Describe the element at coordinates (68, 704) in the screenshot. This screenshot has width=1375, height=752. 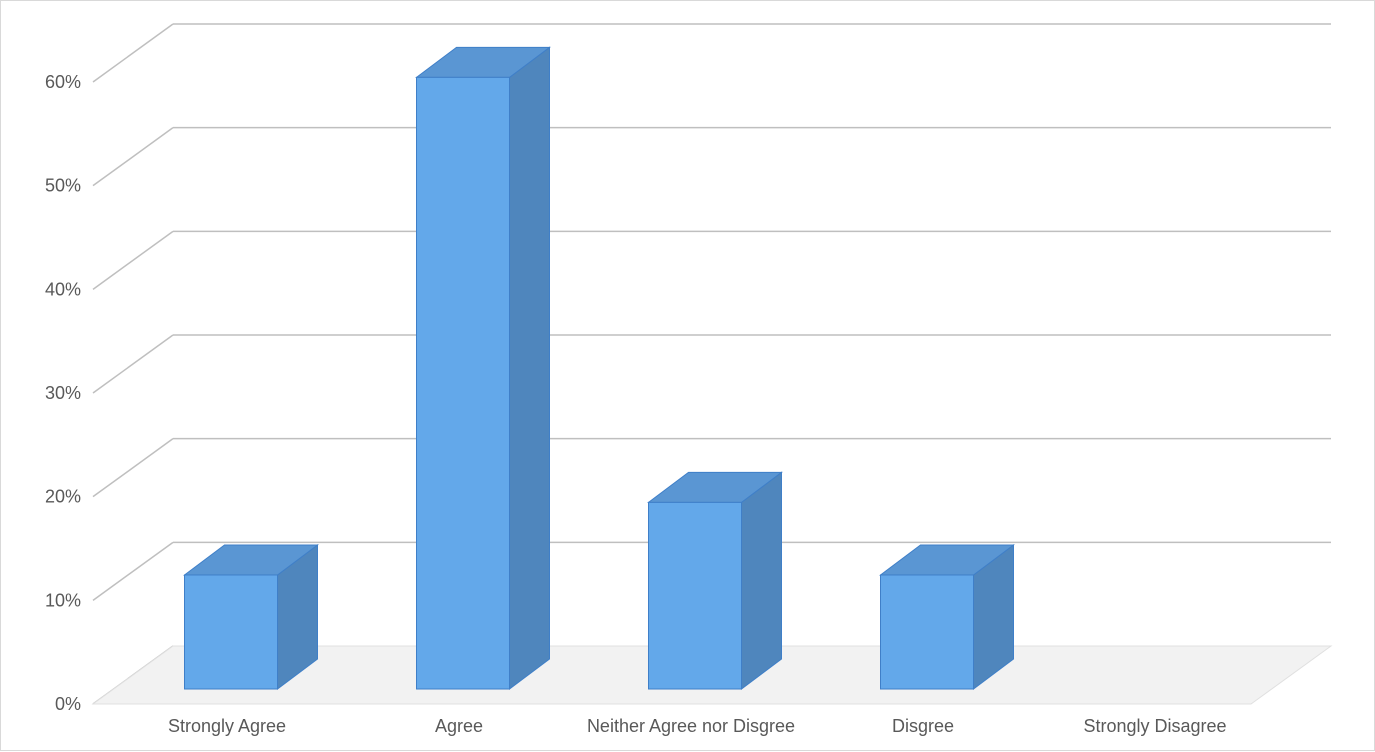
I see `y-tick-label: 0%` at that location.